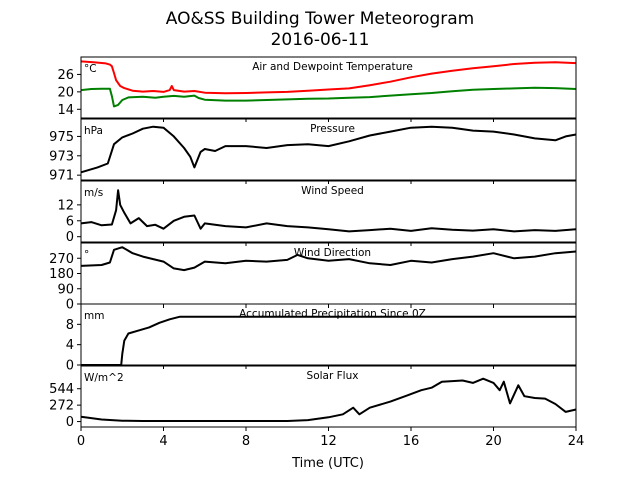 The image size is (640, 480). I want to click on x-axis: 0 4 8 12 16 20 24, so click(330, 441).